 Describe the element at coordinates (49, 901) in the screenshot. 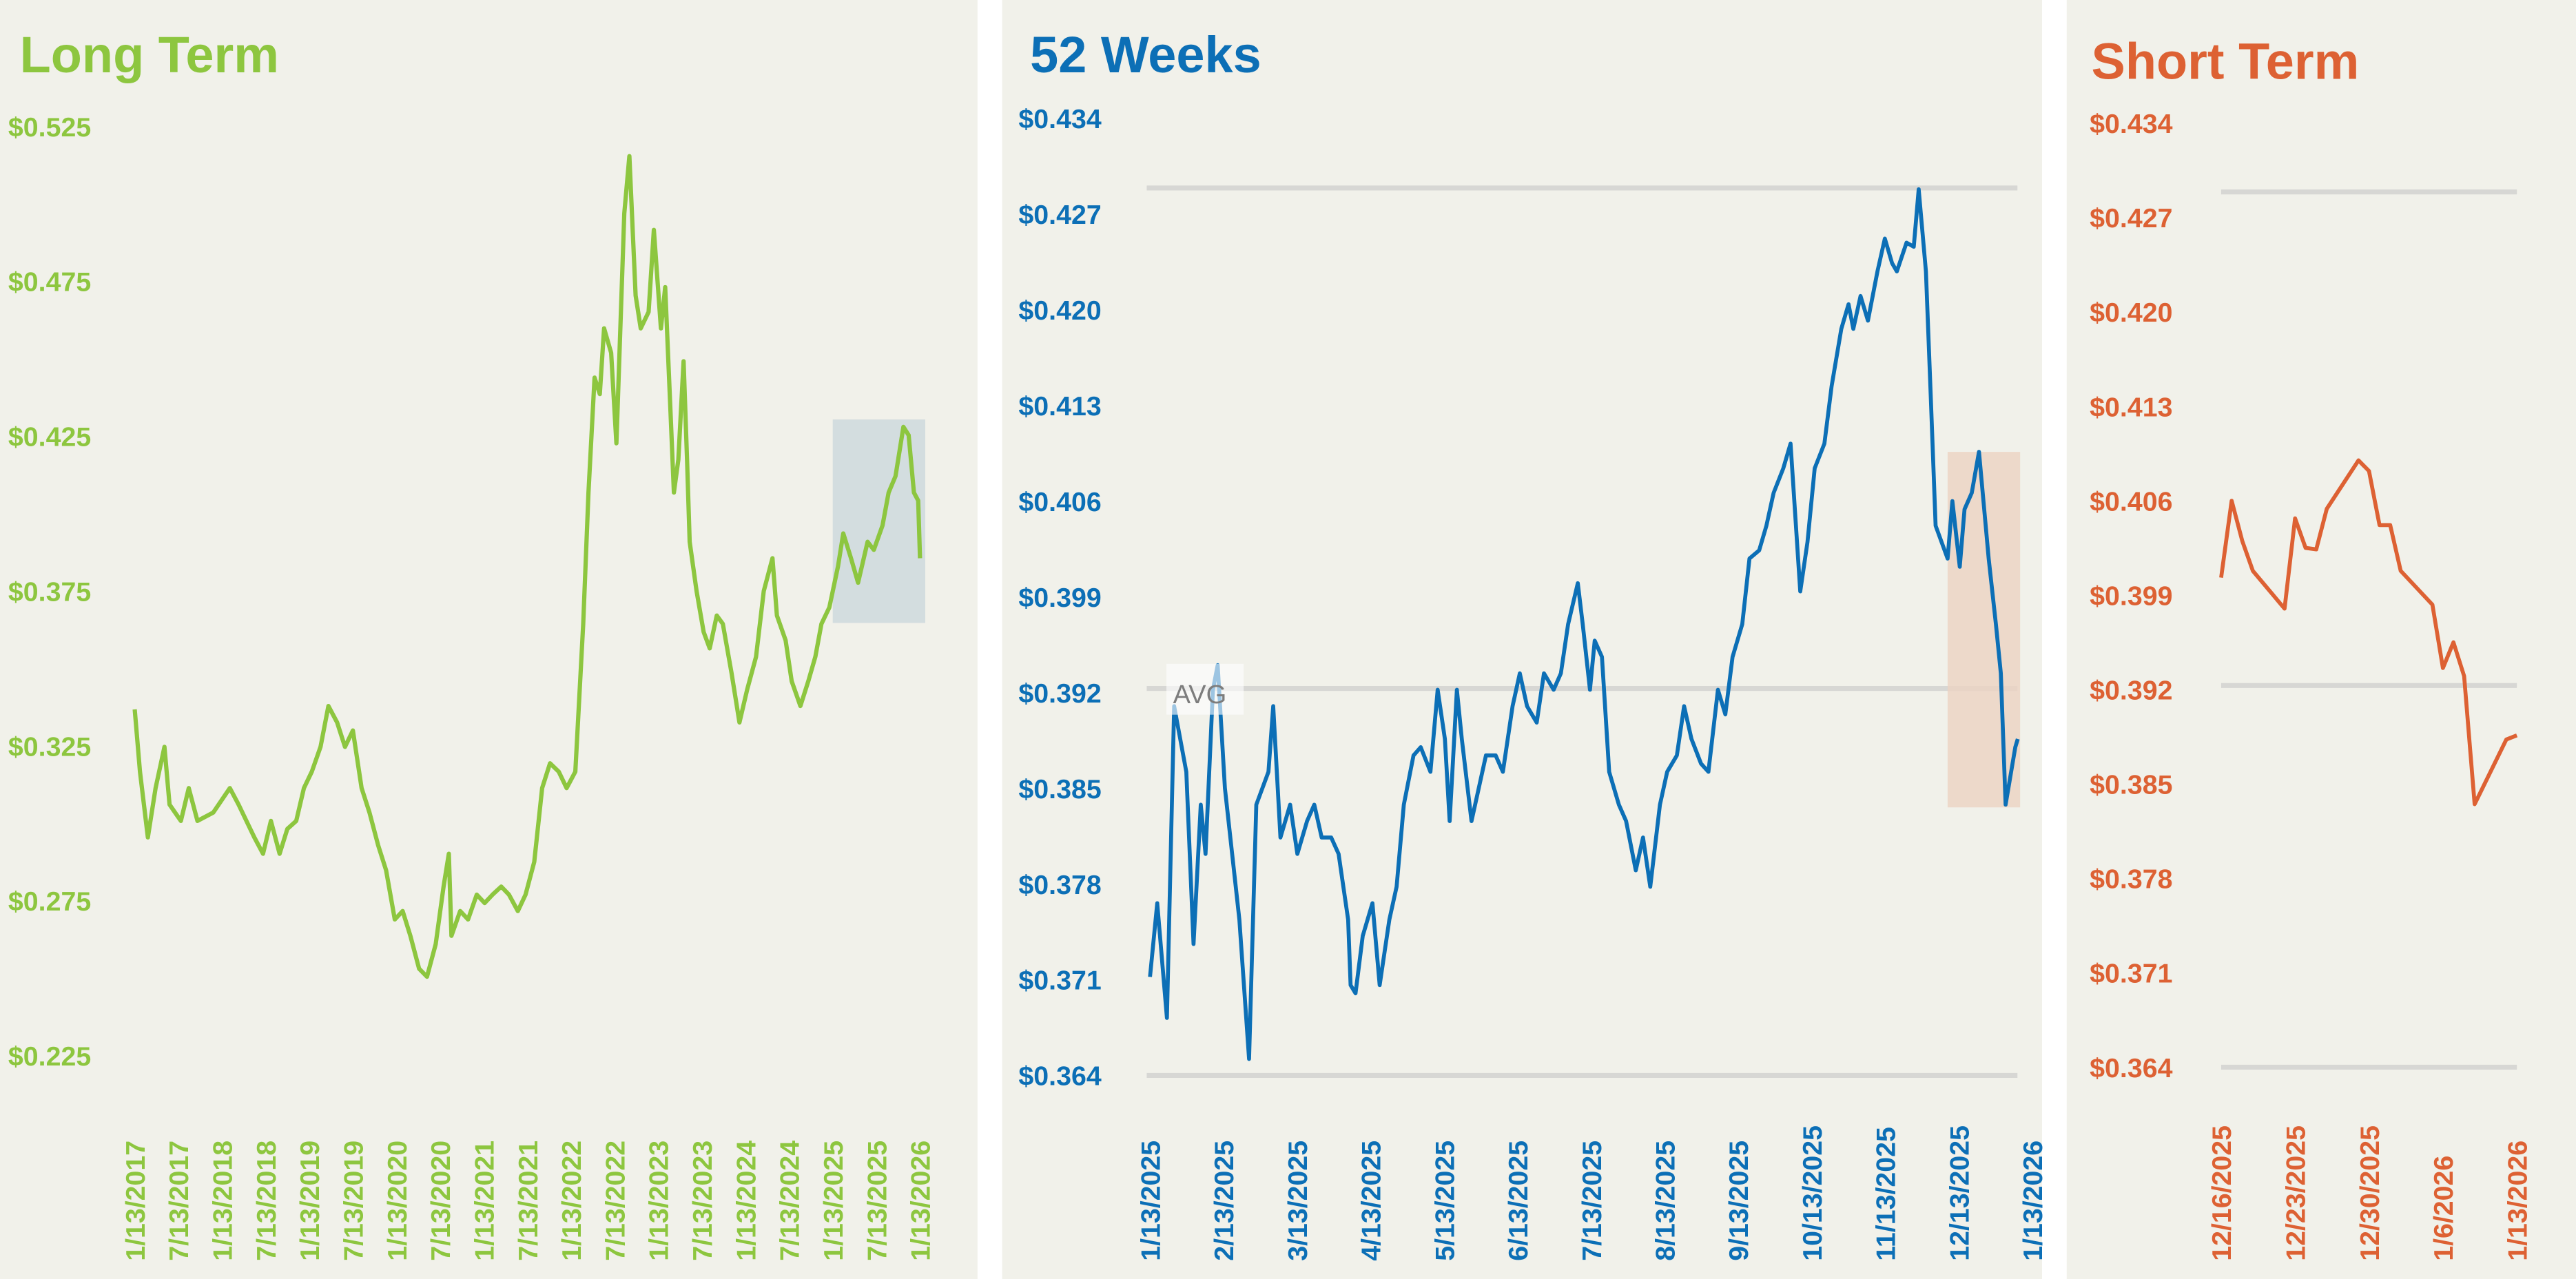

I see `y-tick-label: $0.275` at that location.